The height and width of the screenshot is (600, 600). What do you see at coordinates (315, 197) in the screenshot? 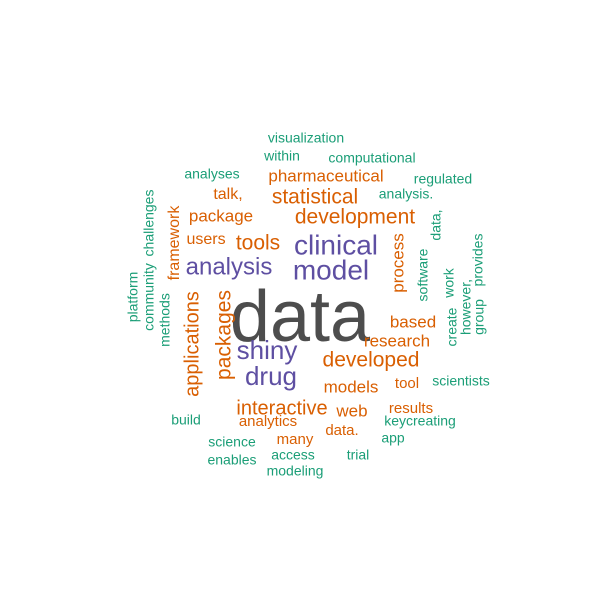
I see `word-statistical: statistical` at bounding box center [315, 197].